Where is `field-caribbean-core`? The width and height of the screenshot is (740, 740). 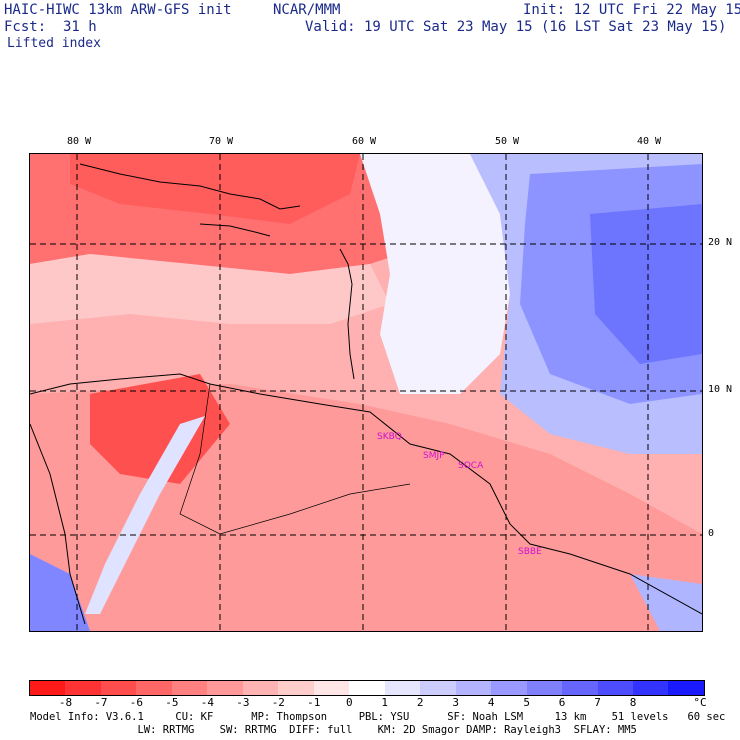
field-caribbean-core is located at coordinates (215, 189).